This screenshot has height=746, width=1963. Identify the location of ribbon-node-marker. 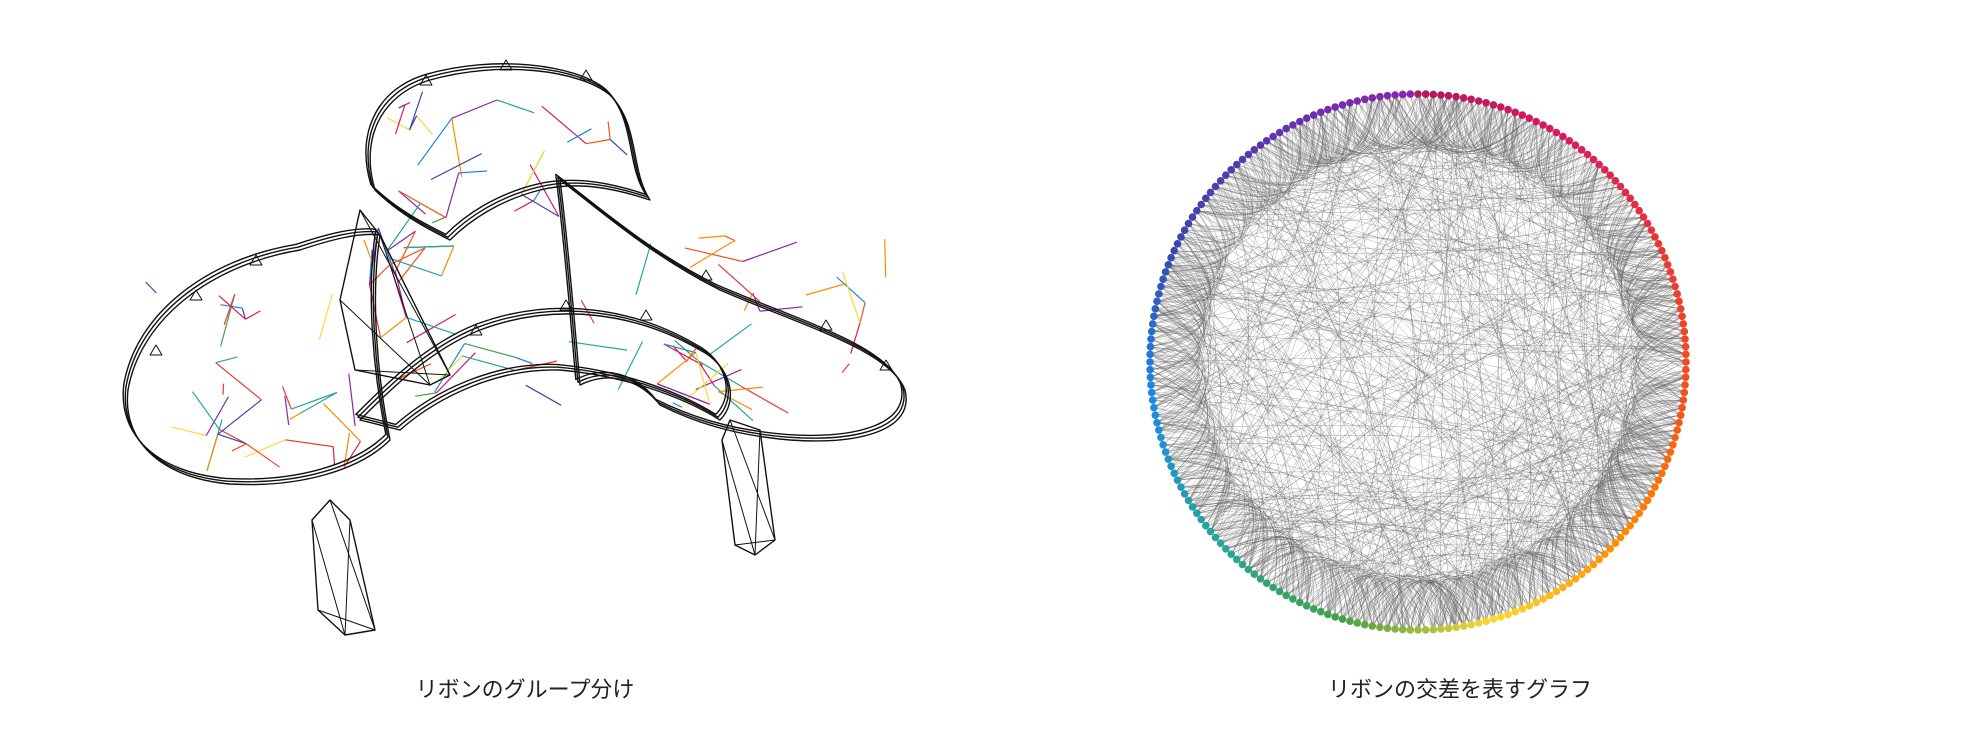
(566, 305).